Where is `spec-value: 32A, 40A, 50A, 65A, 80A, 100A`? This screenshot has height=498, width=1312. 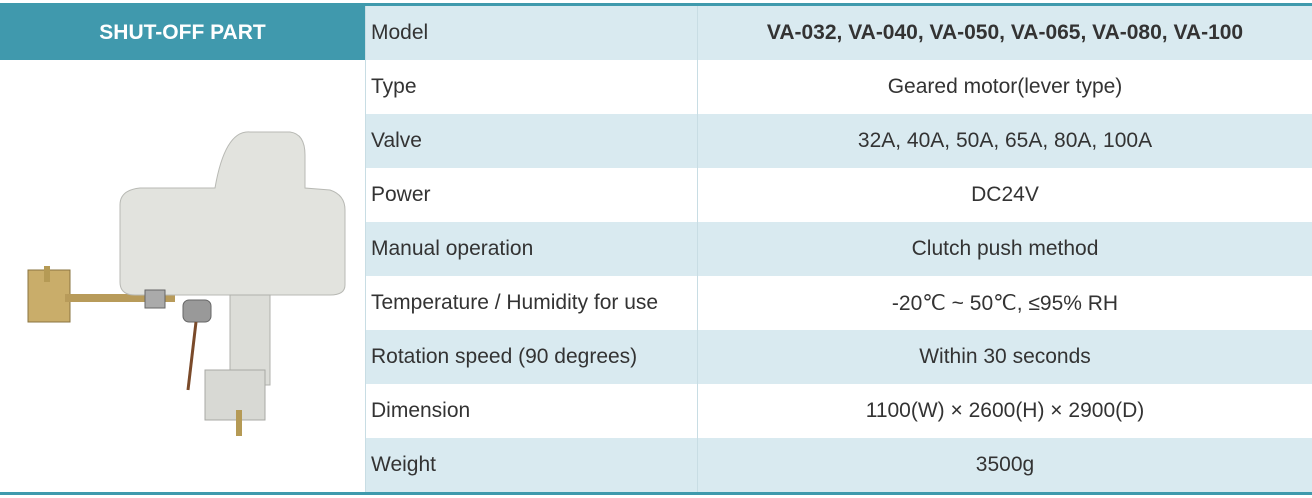
spec-value: 32A, 40A, 50A, 65A, 80A, 100A is located at coordinates (1005, 140).